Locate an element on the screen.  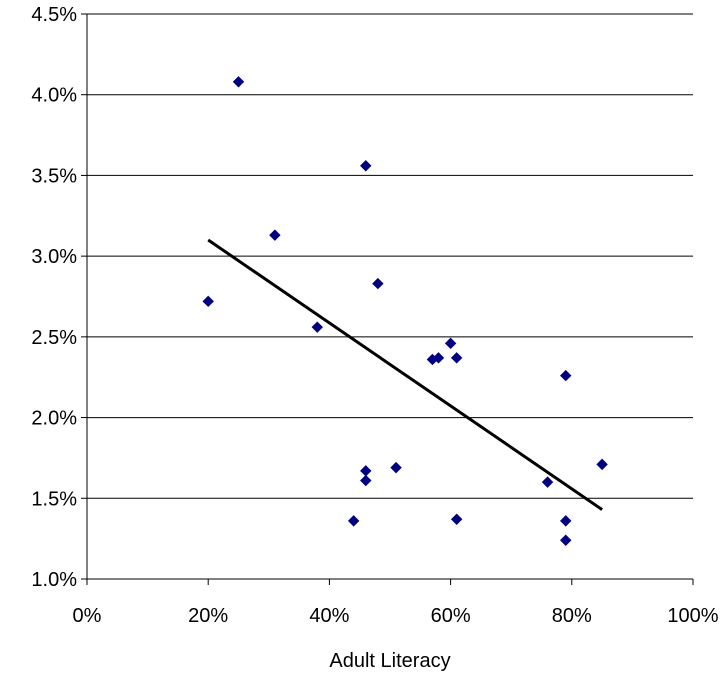
y-tick-label: 4.0% is located at coordinates (54, 96).